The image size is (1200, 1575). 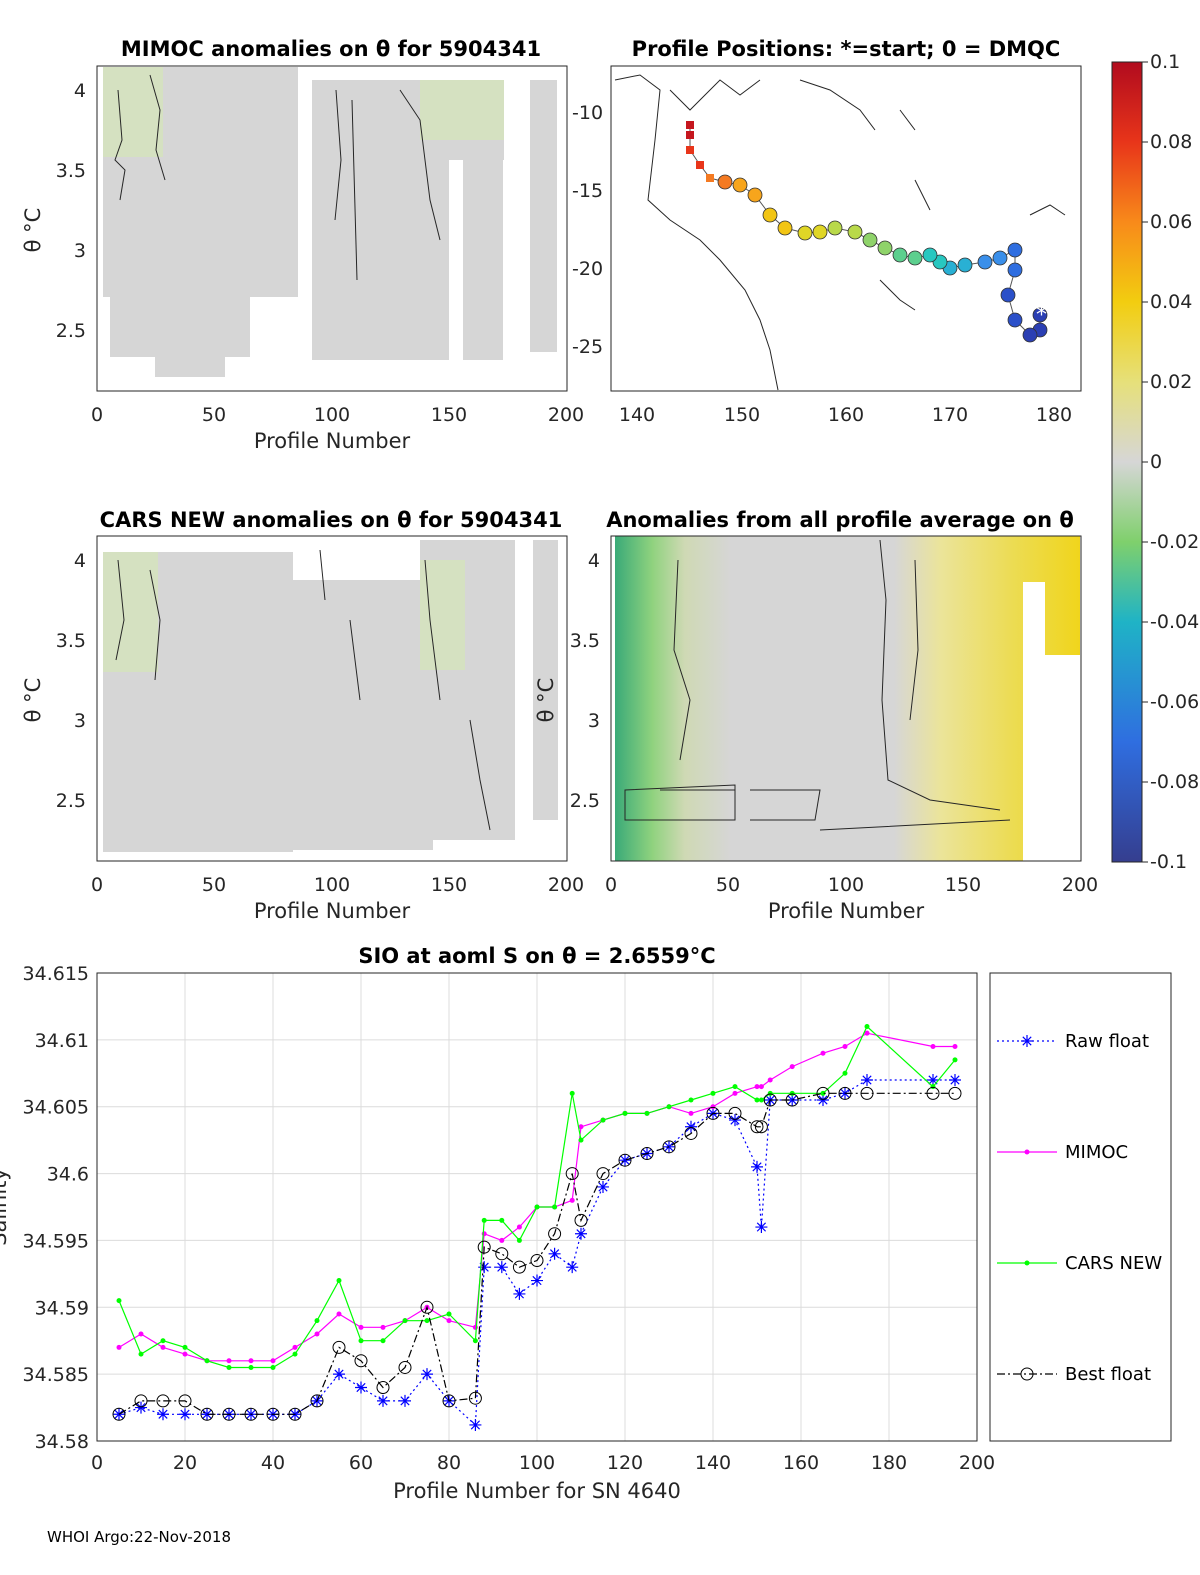 What do you see at coordinates (139, 1537) in the screenshot?
I see `footer-stamp: WHOI Argo:22-Nov-2018` at bounding box center [139, 1537].